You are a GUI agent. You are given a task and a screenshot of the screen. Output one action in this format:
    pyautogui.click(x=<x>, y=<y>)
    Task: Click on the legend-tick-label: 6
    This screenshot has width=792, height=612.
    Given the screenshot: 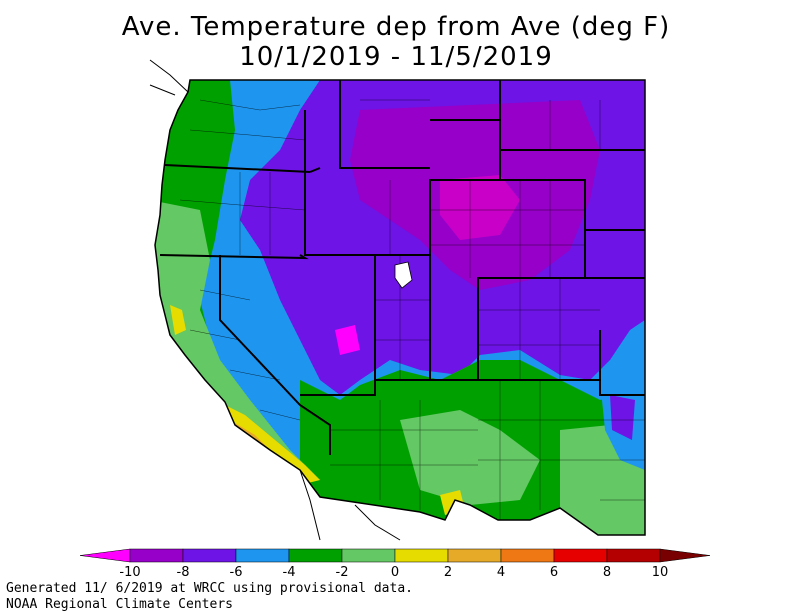 What is the action you would take?
    pyautogui.click(x=554, y=572)
    